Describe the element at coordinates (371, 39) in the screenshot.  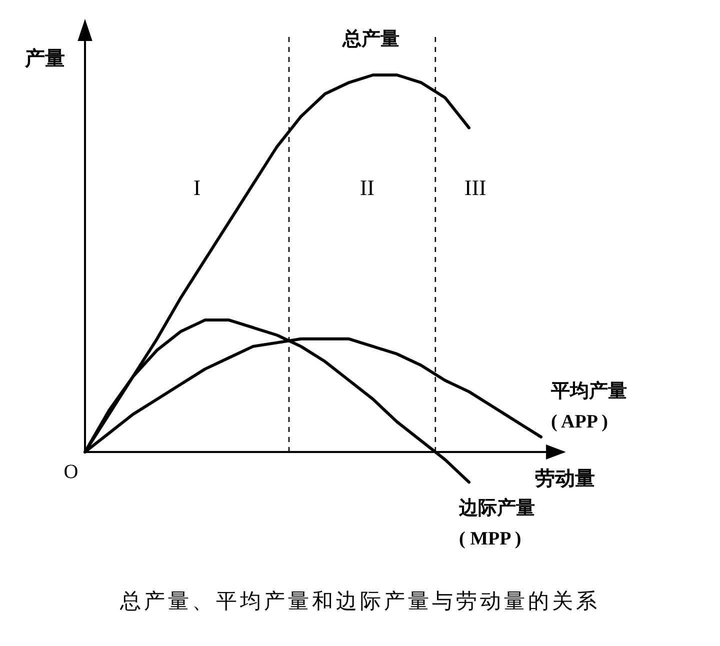
I see `series-label: 总产量` at that location.